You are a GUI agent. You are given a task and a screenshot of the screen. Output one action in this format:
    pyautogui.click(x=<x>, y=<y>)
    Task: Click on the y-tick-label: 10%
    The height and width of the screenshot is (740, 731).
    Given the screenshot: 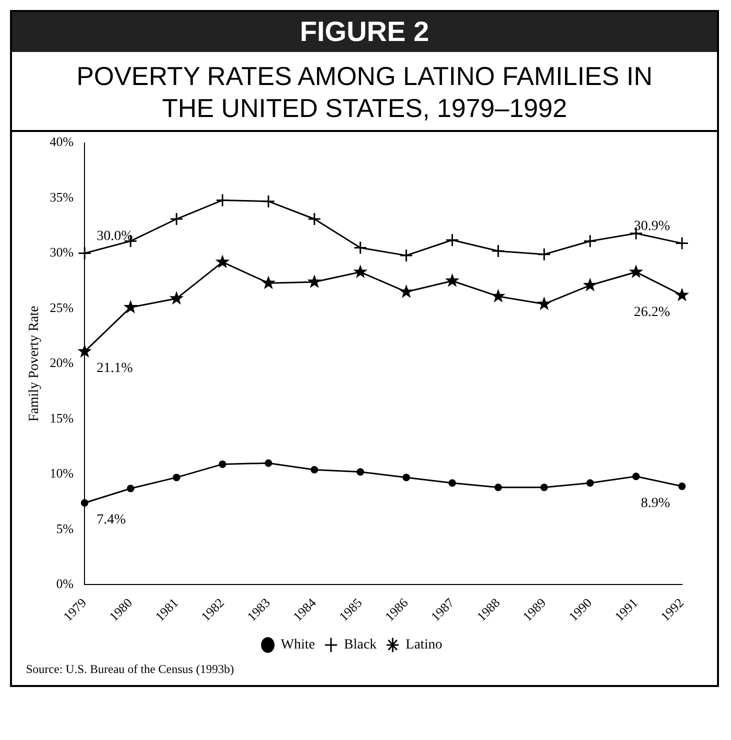 What is the action you would take?
    pyautogui.click(x=62, y=473)
    